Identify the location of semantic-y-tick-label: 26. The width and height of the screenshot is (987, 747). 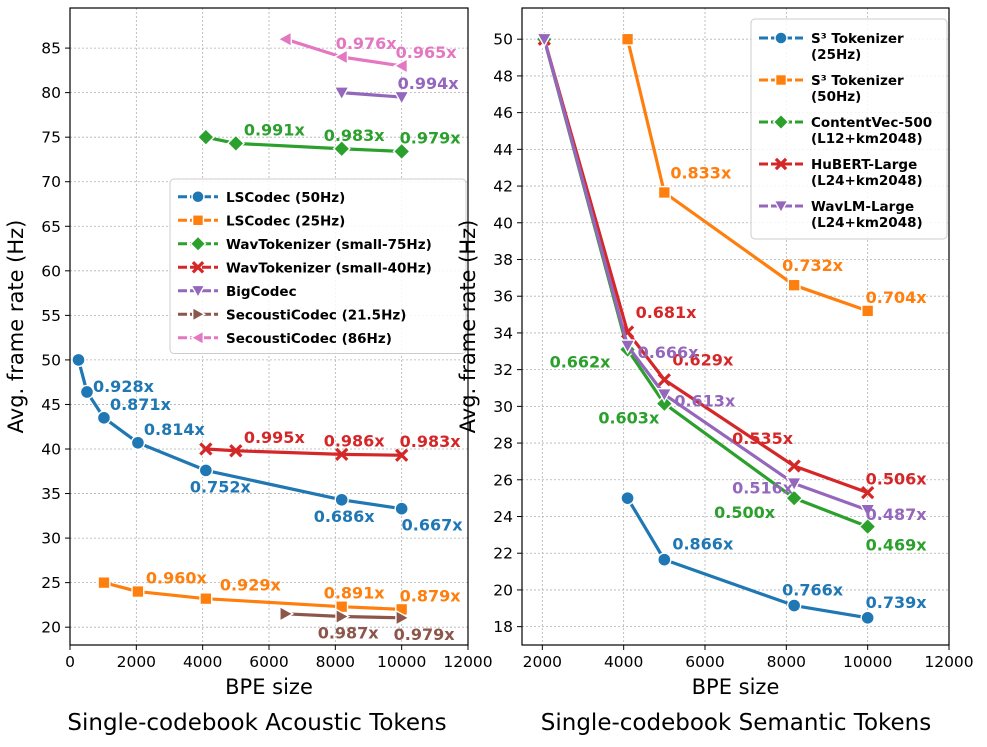
(503, 480).